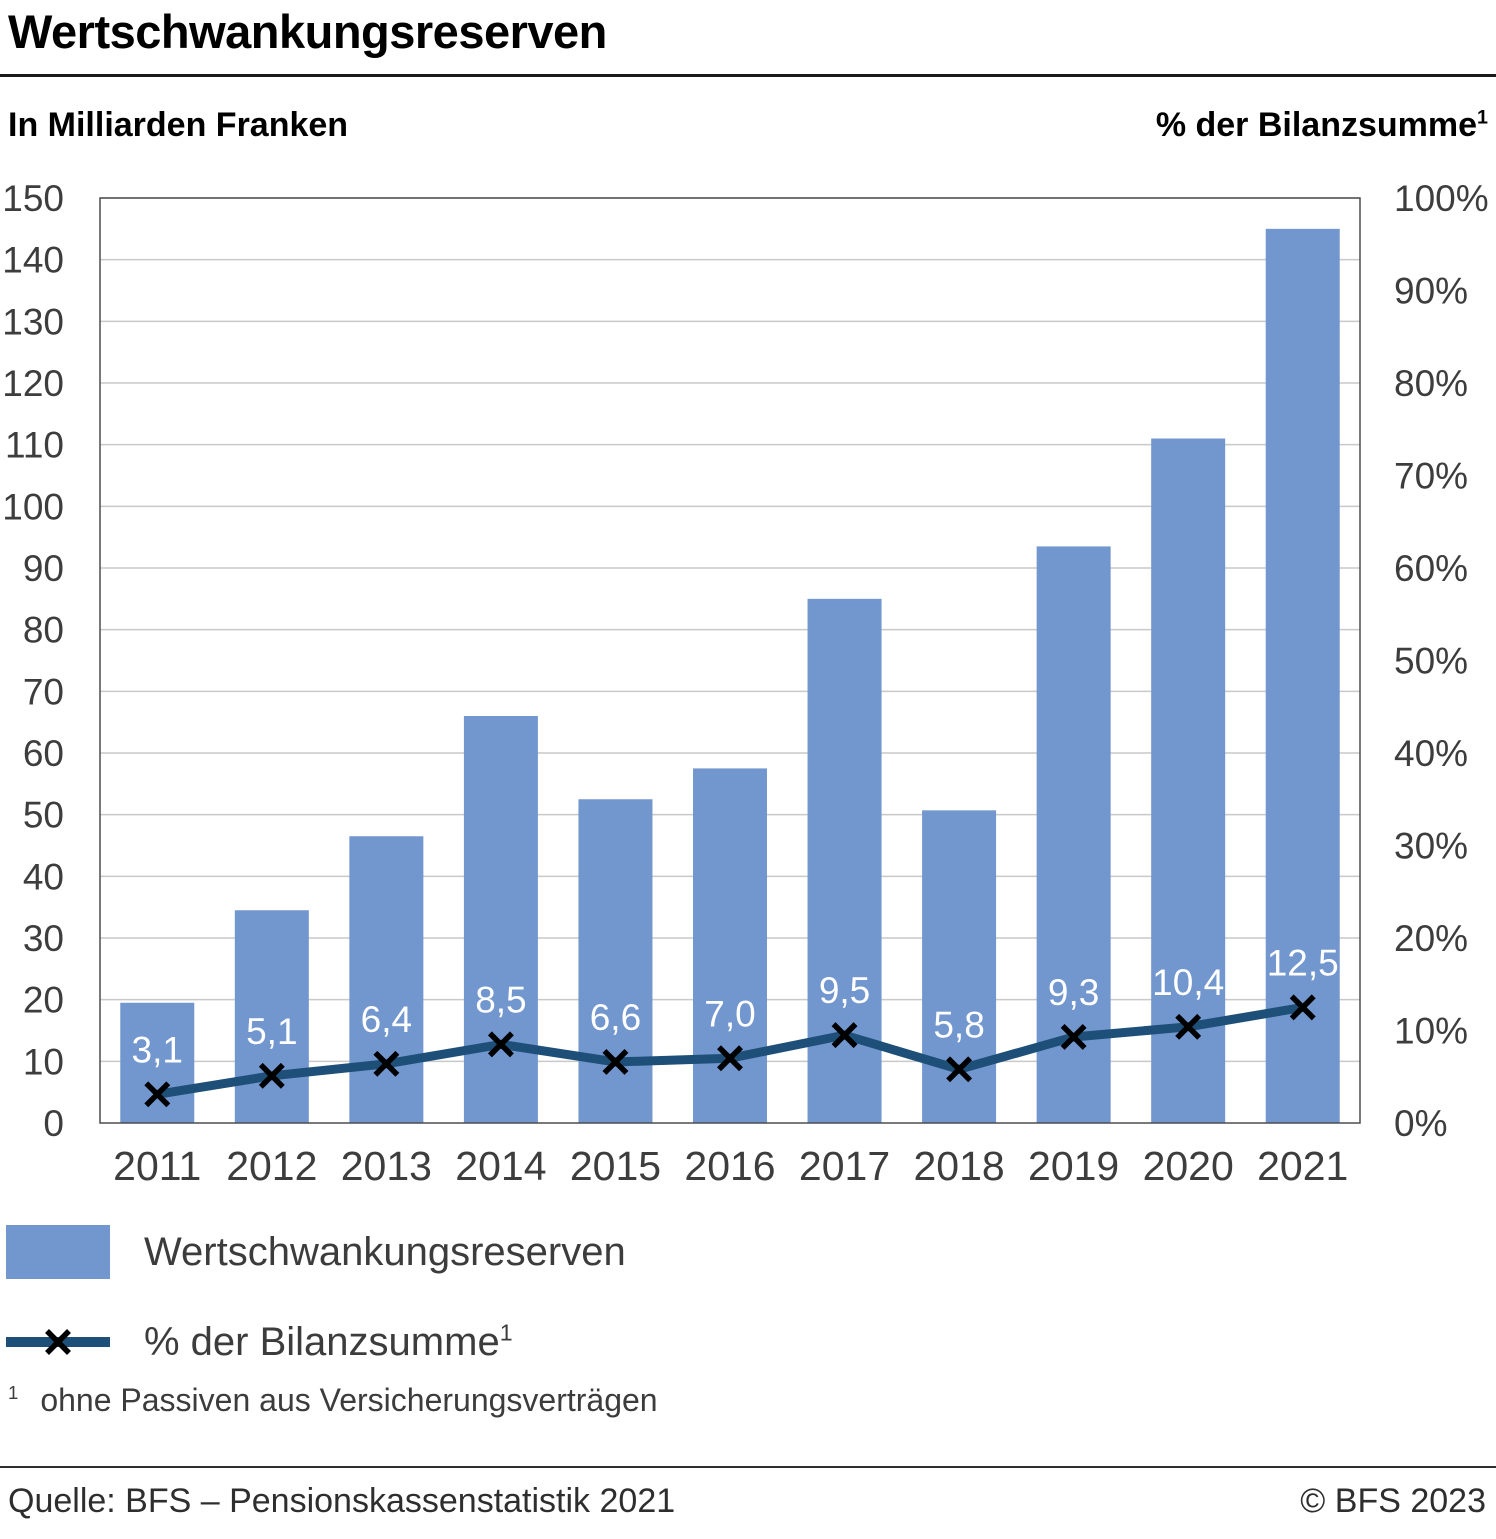 This screenshot has width=1496, height=1539. What do you see at coordinates (958, 1166) in the screenshot?
I see `x-axis-label: 2018` at bounding box center [958, 1166].